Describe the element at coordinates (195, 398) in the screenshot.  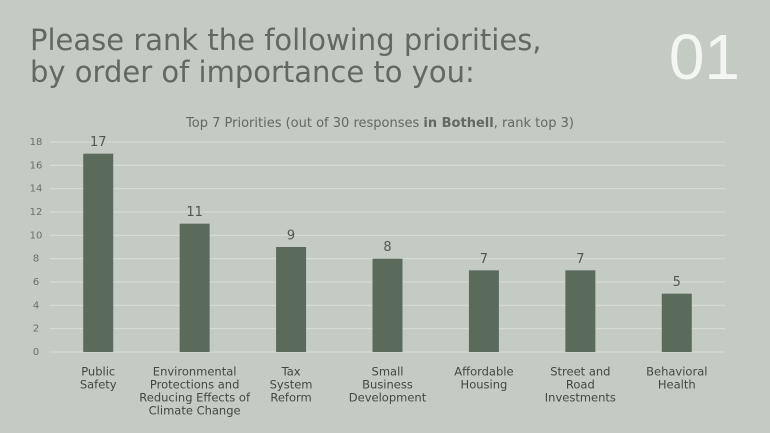
I see `x-tick-label: Reducing Effects of` at that location.